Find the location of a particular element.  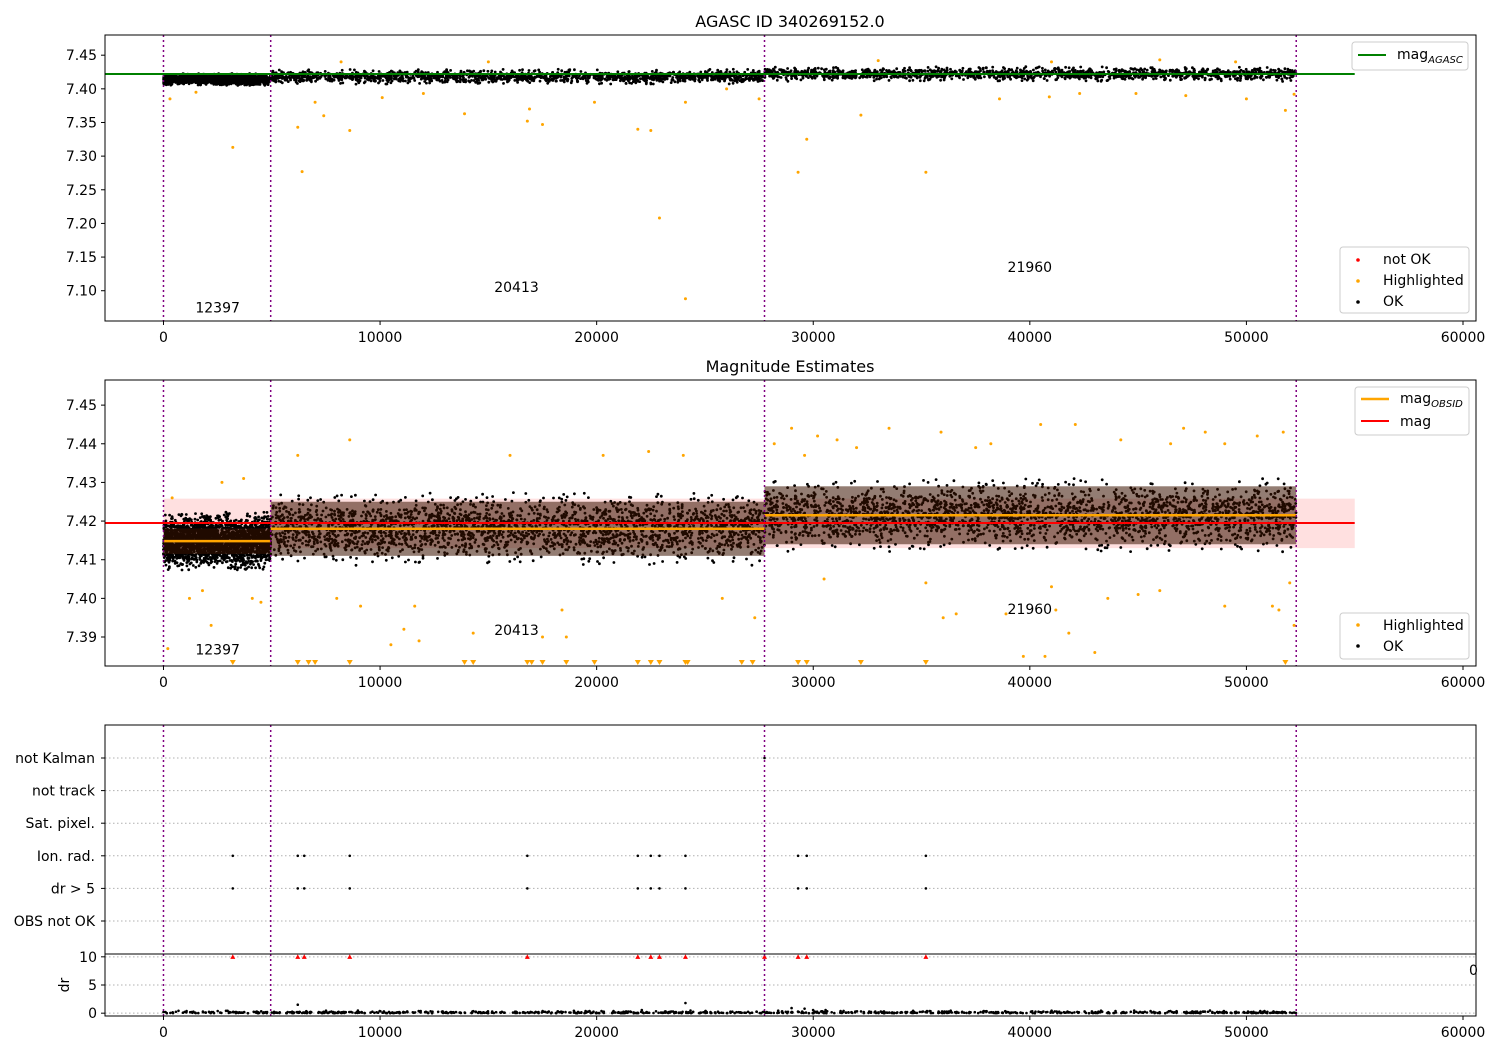

panel-title-magnitude: Magnitude Estimates is located at coordinates (790, 366).